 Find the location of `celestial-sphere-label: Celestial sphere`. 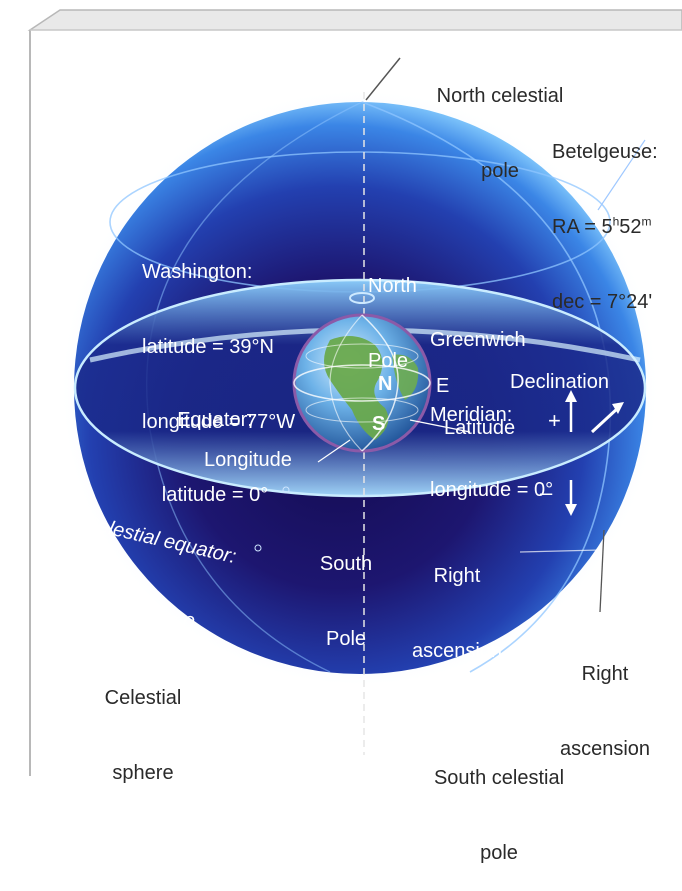

celestial-sphere-label: Celestial sphere is located at coordinates (143, 723).